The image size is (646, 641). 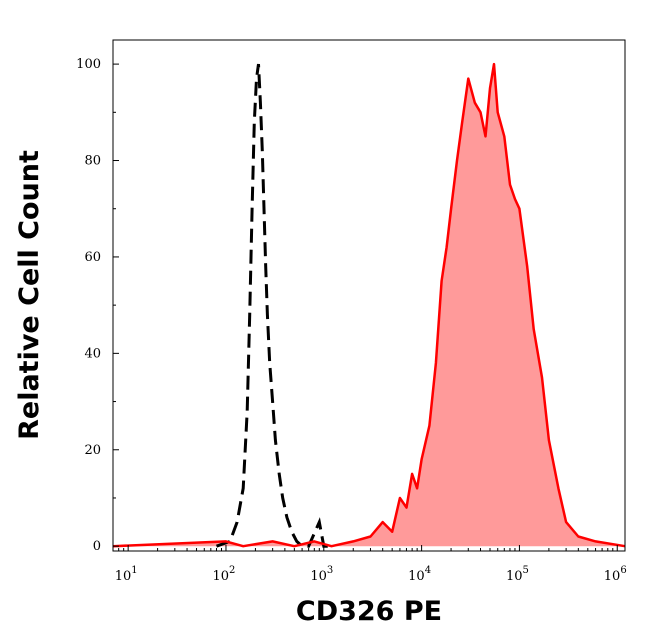 I want to click on x-tick-label: 10², so click(x=224, y=574).